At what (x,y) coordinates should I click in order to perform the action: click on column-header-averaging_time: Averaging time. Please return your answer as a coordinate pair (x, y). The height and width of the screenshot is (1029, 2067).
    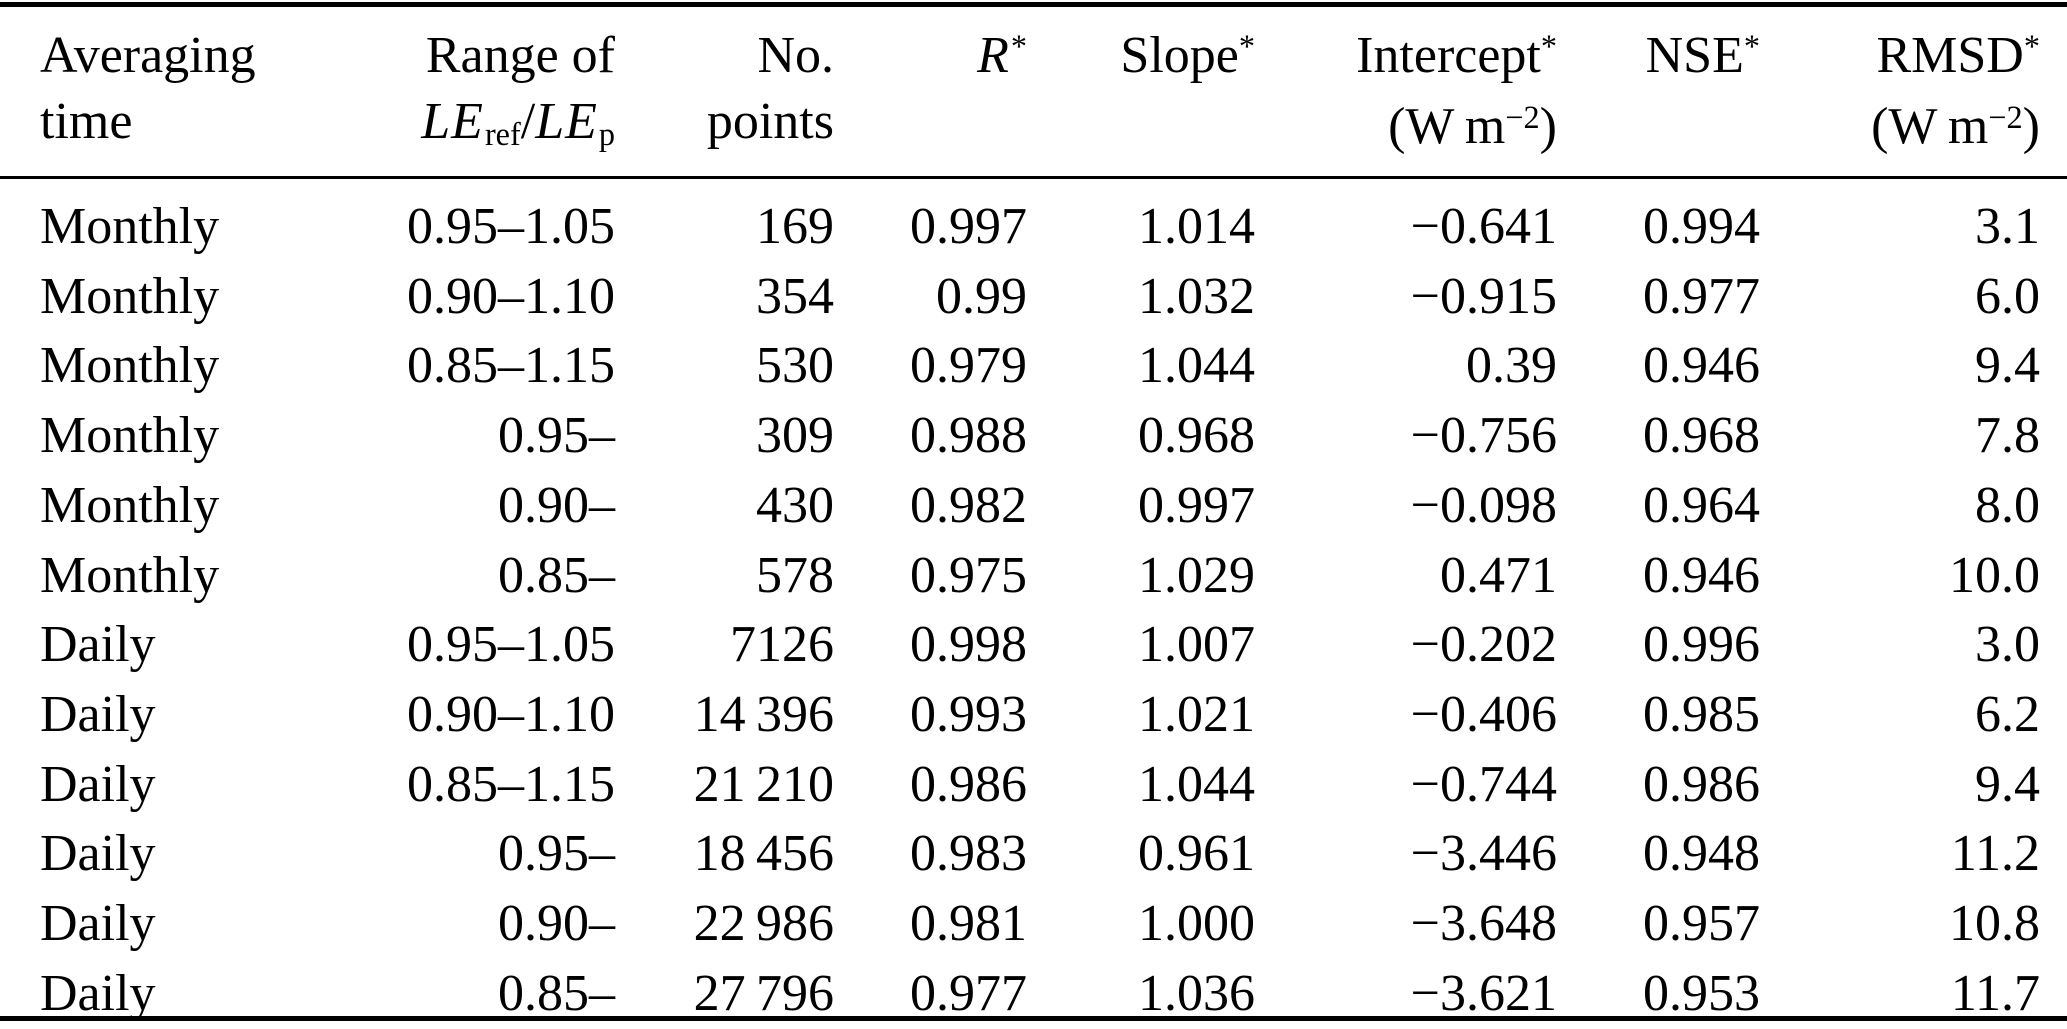
    Looking at the image, I should click on (195, 99).